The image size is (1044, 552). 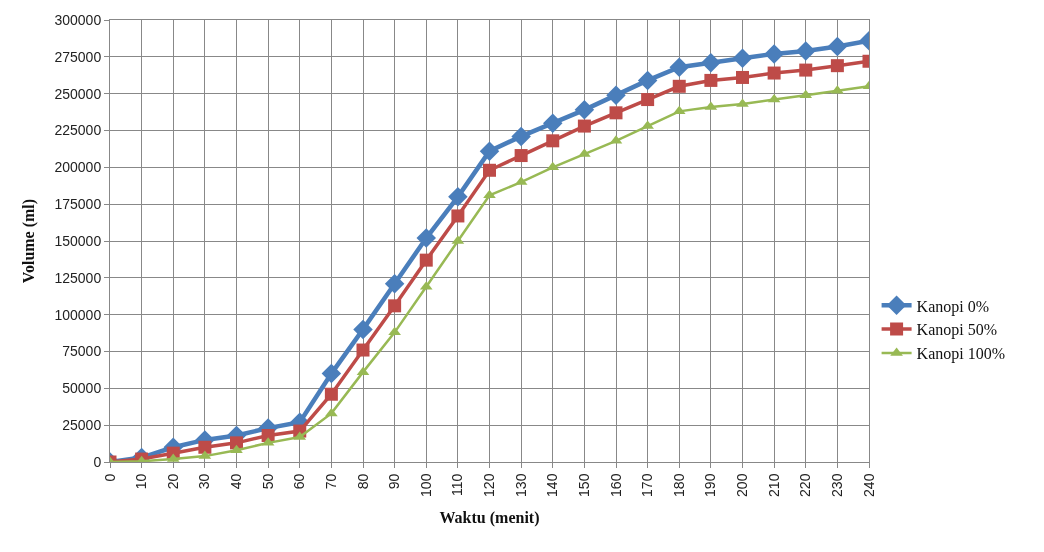 I want to click on y-tick-label: 150000, so click(x=78, y=240).